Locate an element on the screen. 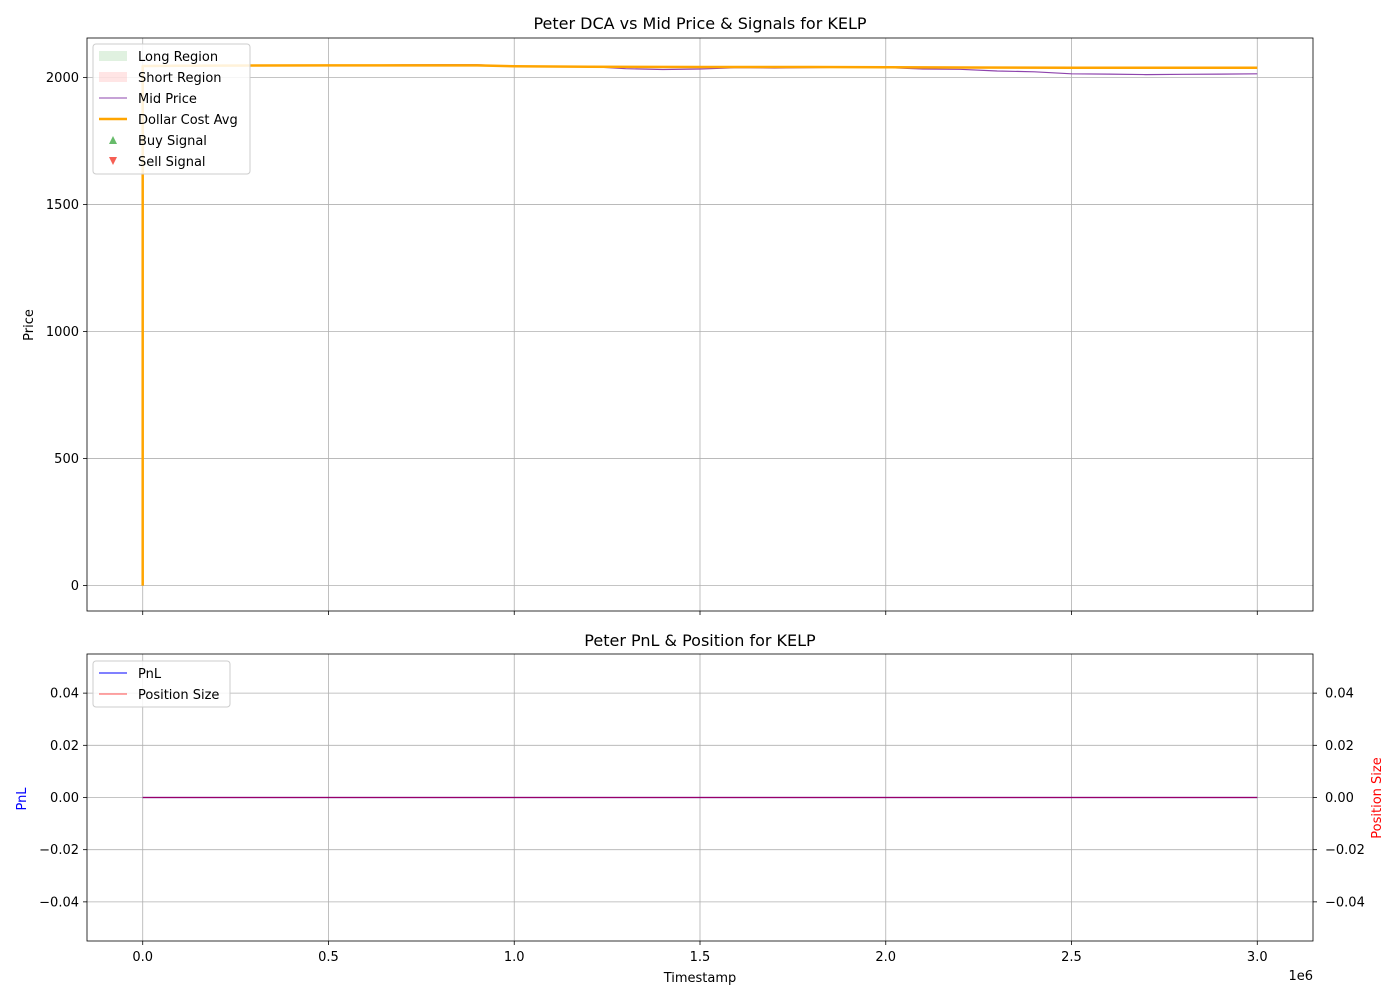 The width and height of the screenshot is (1400, 1000). pnl-legend: PnL Position Size is located at coordinates (161, 684).